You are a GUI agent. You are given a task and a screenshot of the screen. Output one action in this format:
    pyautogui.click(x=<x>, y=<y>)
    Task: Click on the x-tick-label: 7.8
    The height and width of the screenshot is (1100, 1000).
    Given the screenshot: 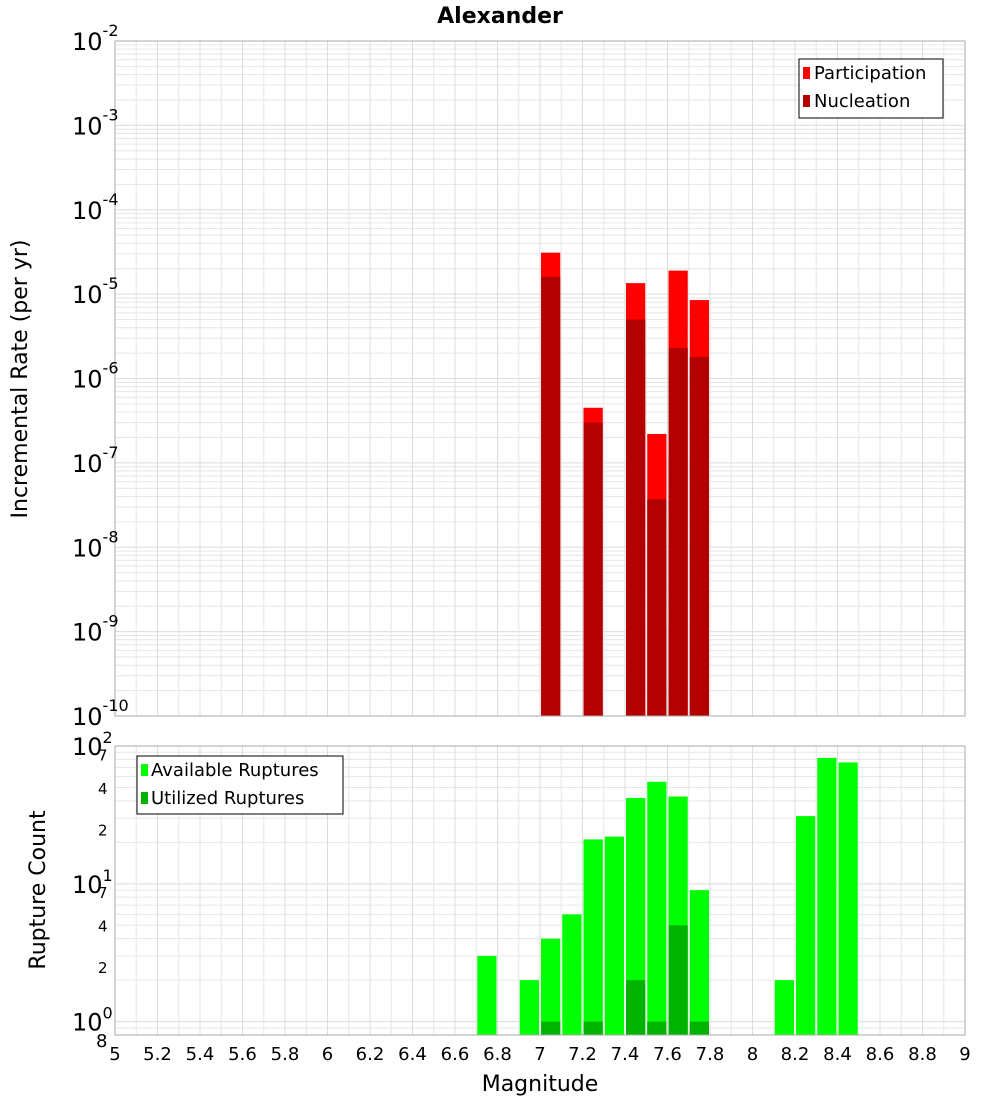 What is the action you would take?
    pyautogui.click(x=710, y=1054)
    